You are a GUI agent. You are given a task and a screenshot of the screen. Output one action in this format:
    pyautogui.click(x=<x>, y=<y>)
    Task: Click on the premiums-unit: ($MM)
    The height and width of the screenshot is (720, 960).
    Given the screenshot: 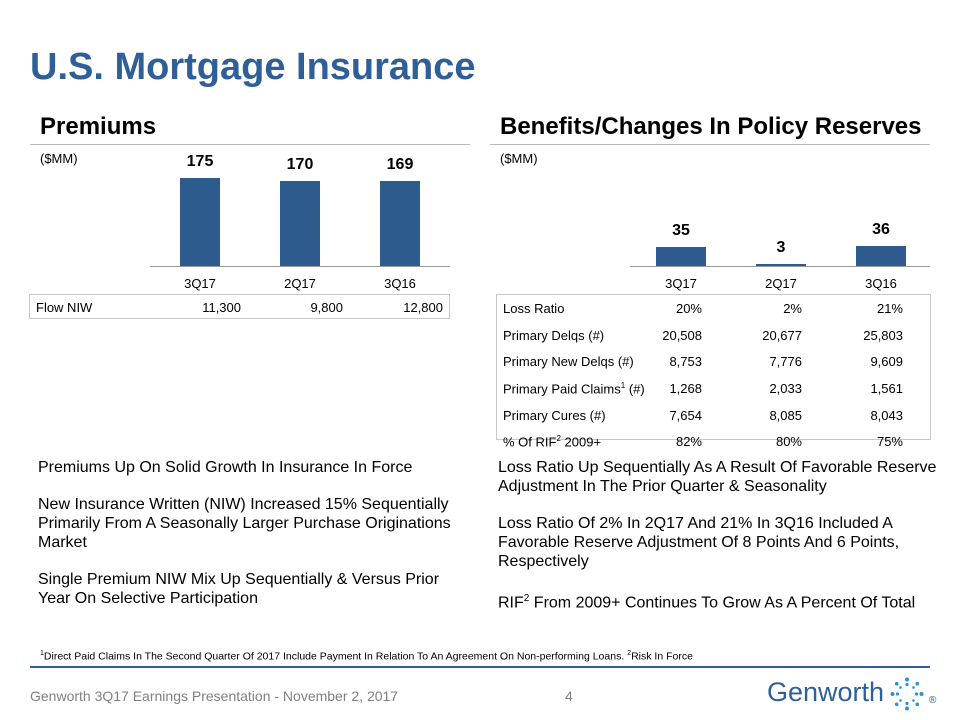 What is the action you would take?
    pyautogui.click(x=59, y=158)
    